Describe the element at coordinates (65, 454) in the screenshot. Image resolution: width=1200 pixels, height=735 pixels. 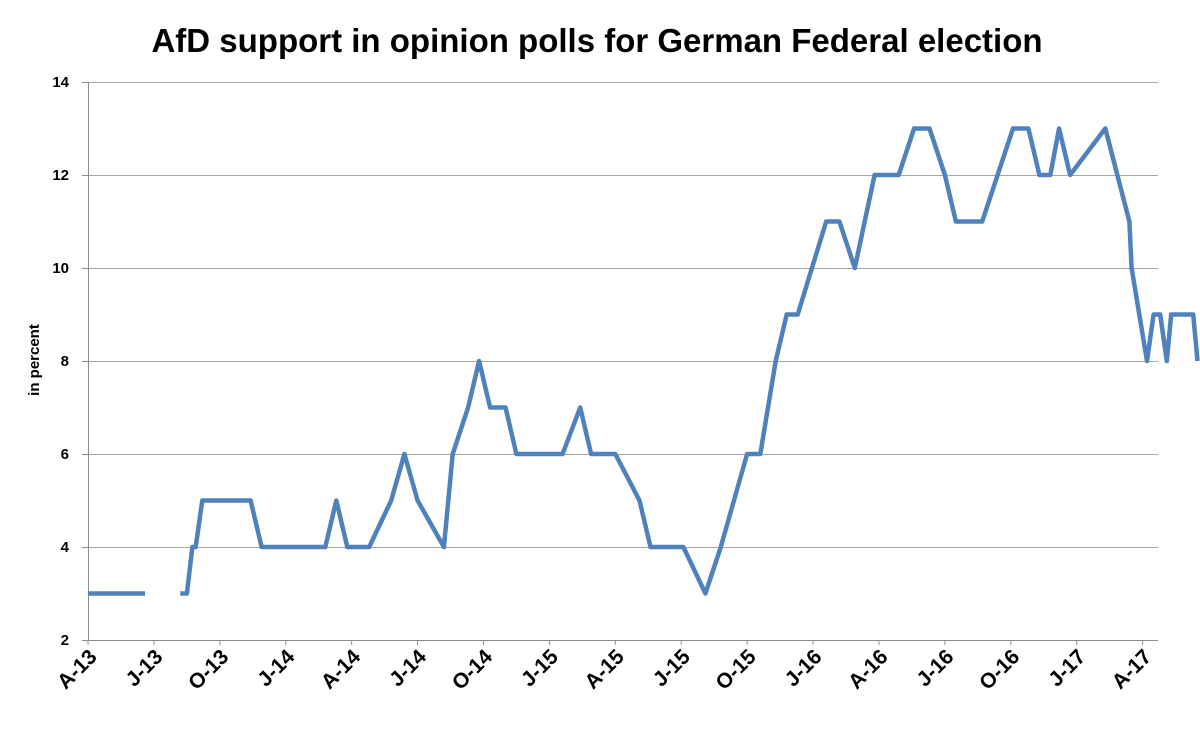
I see `y-tick-label: 6` at that location.